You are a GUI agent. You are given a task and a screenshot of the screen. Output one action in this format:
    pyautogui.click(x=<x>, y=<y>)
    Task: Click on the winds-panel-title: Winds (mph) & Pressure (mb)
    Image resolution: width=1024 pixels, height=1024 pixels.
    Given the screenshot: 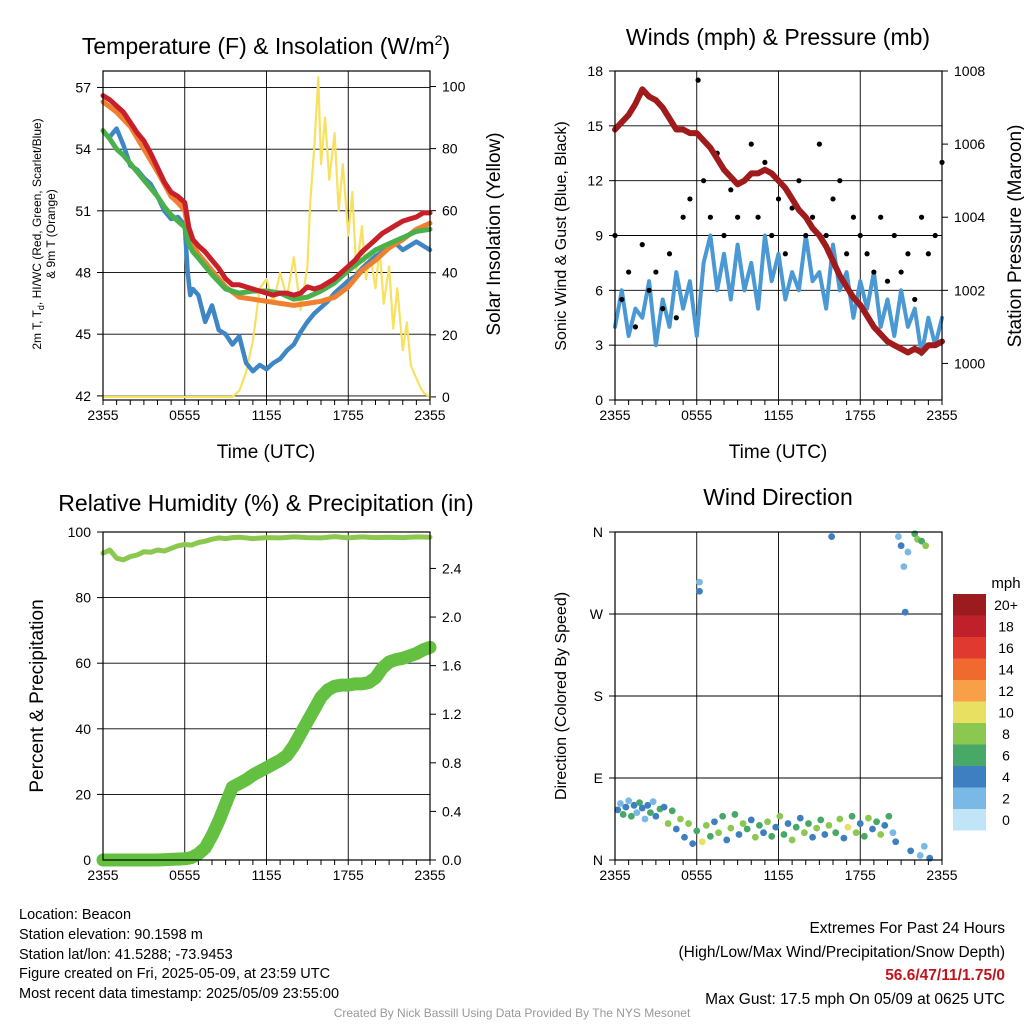 What is the action you would take?
    pyautogui.click(x=778, y=37)
    